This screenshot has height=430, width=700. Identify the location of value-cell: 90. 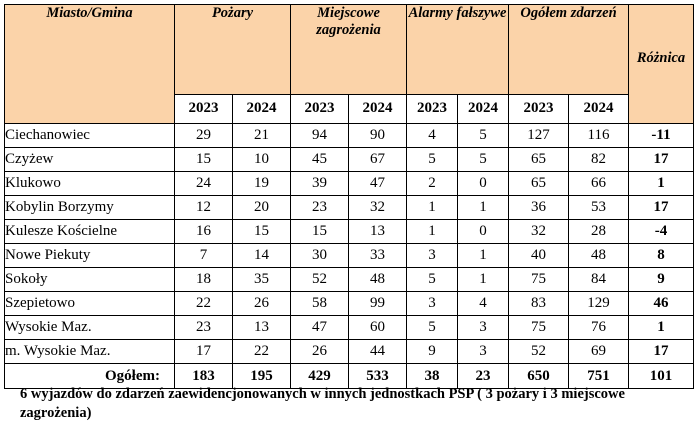
(377, 135).